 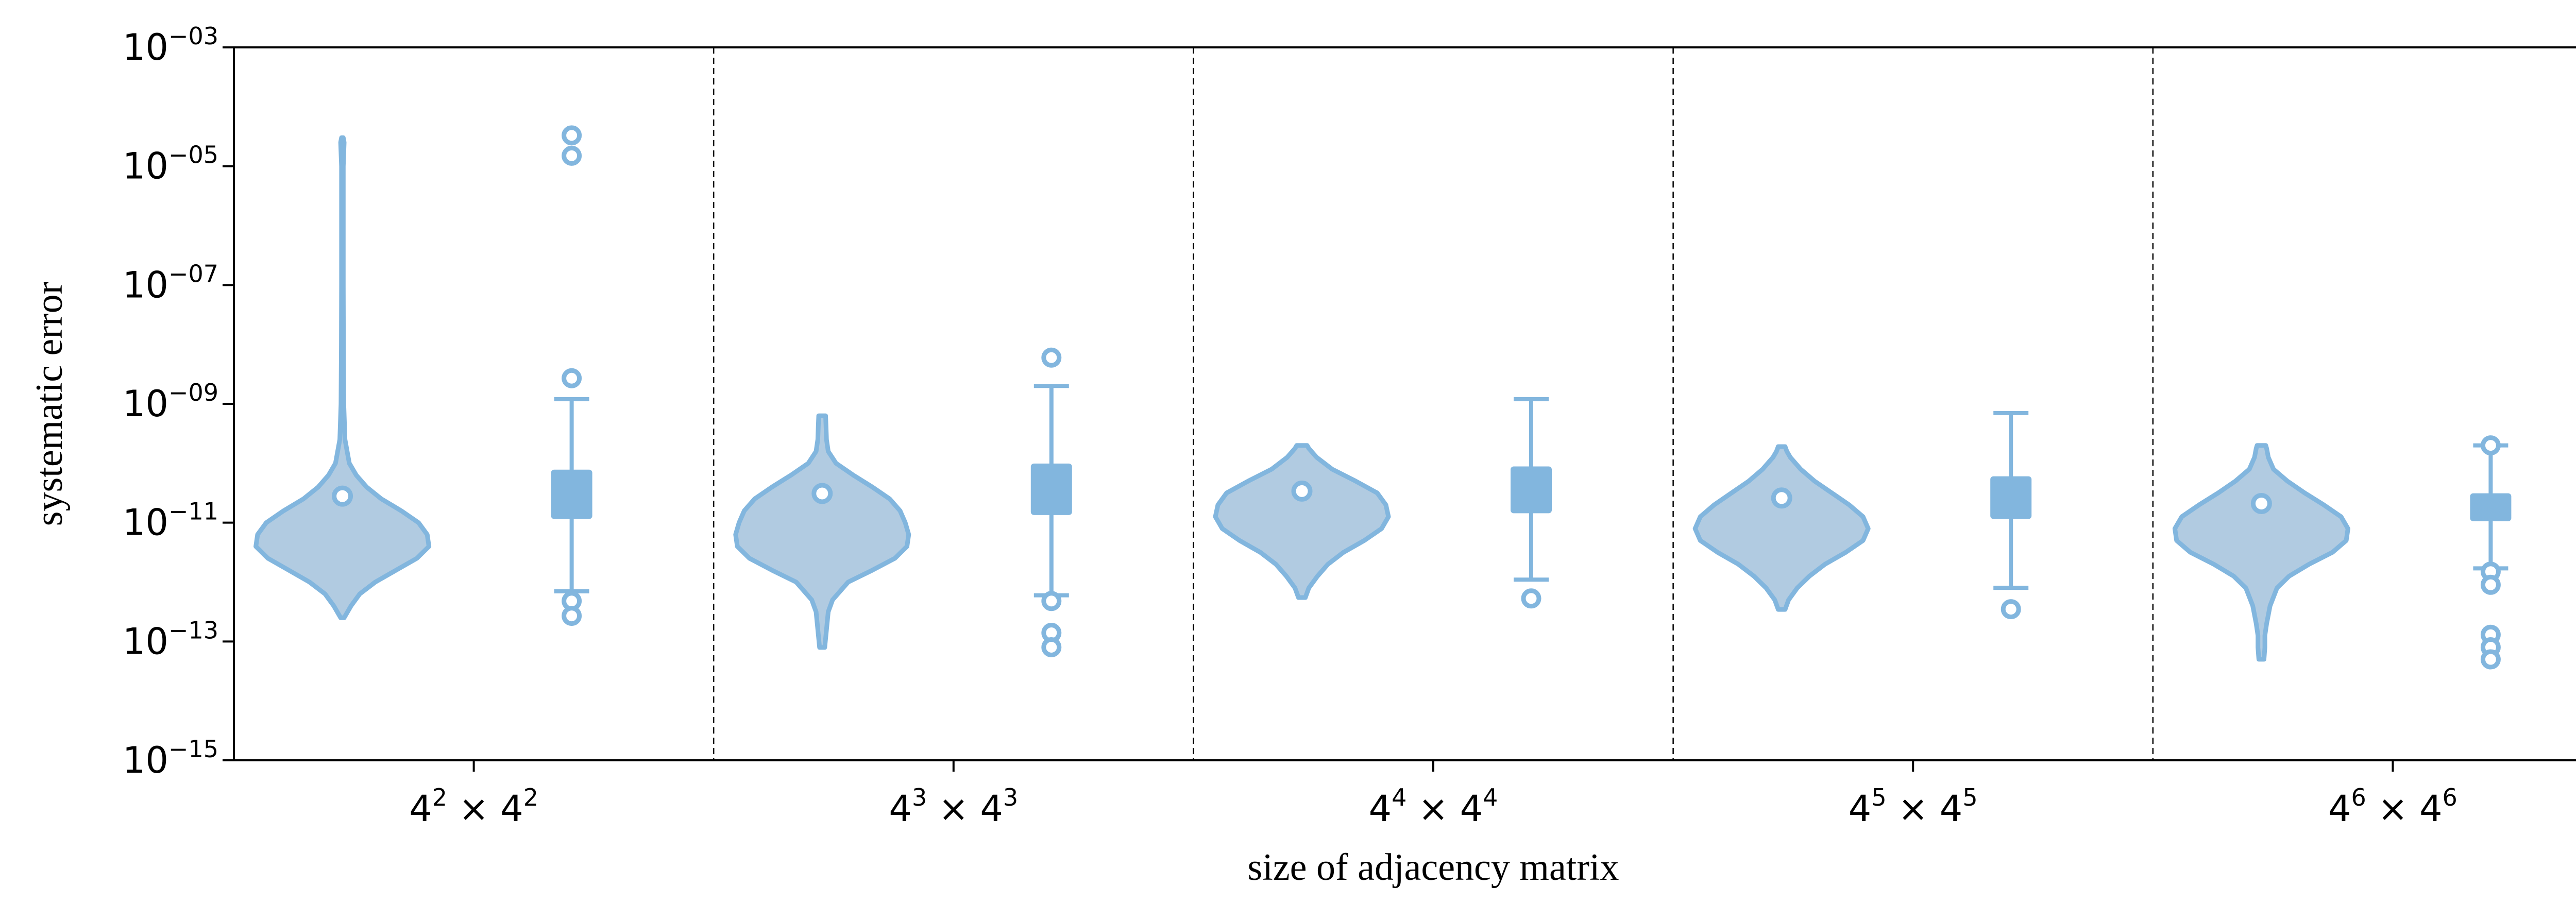 What do you see at coordinates (49, 404) in the screenshot?
I see `y-axis-label: systematic error` at bounding box center [49, 404].